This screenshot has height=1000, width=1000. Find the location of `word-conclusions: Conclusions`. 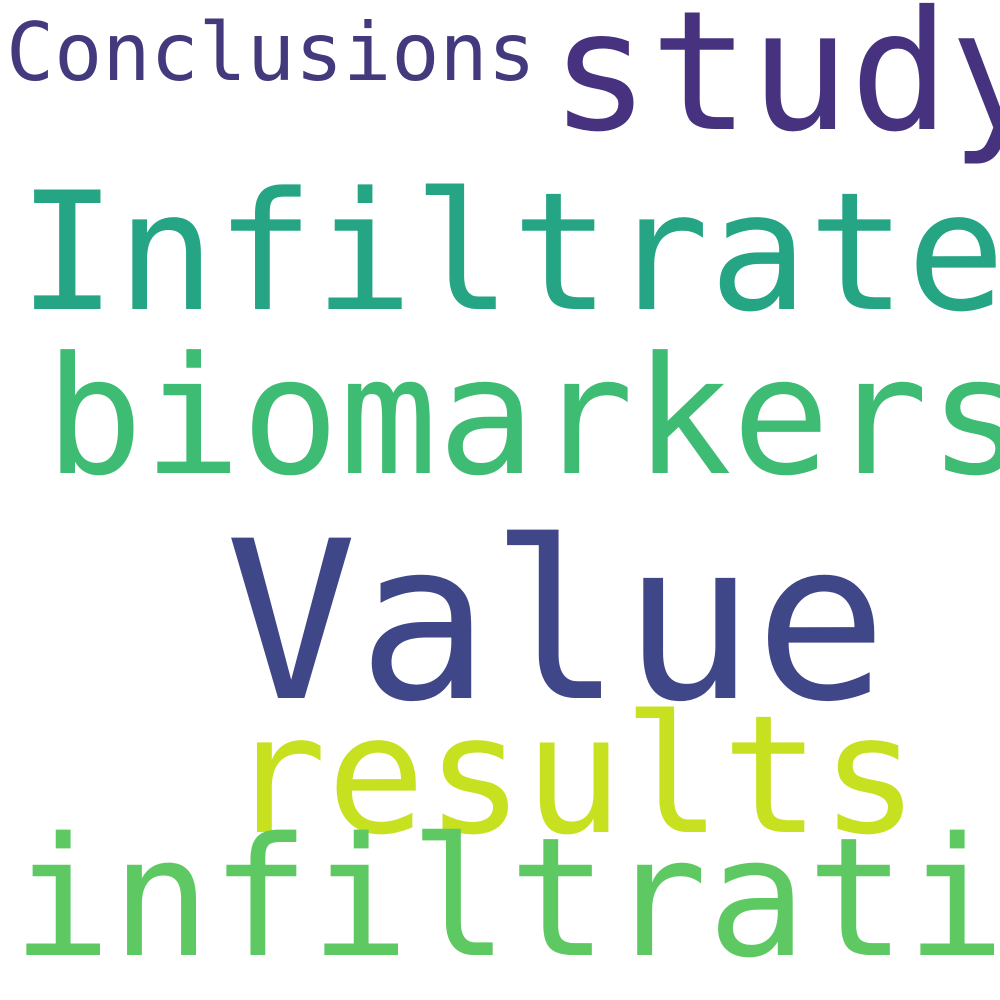

word-conclusions: Conclusions is located at coordinates (271, 52).